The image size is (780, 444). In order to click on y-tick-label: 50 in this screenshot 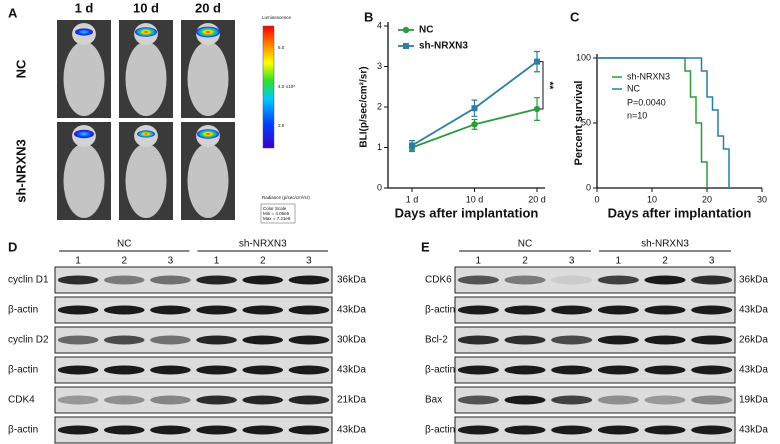, I will do `click(586, 122)`.